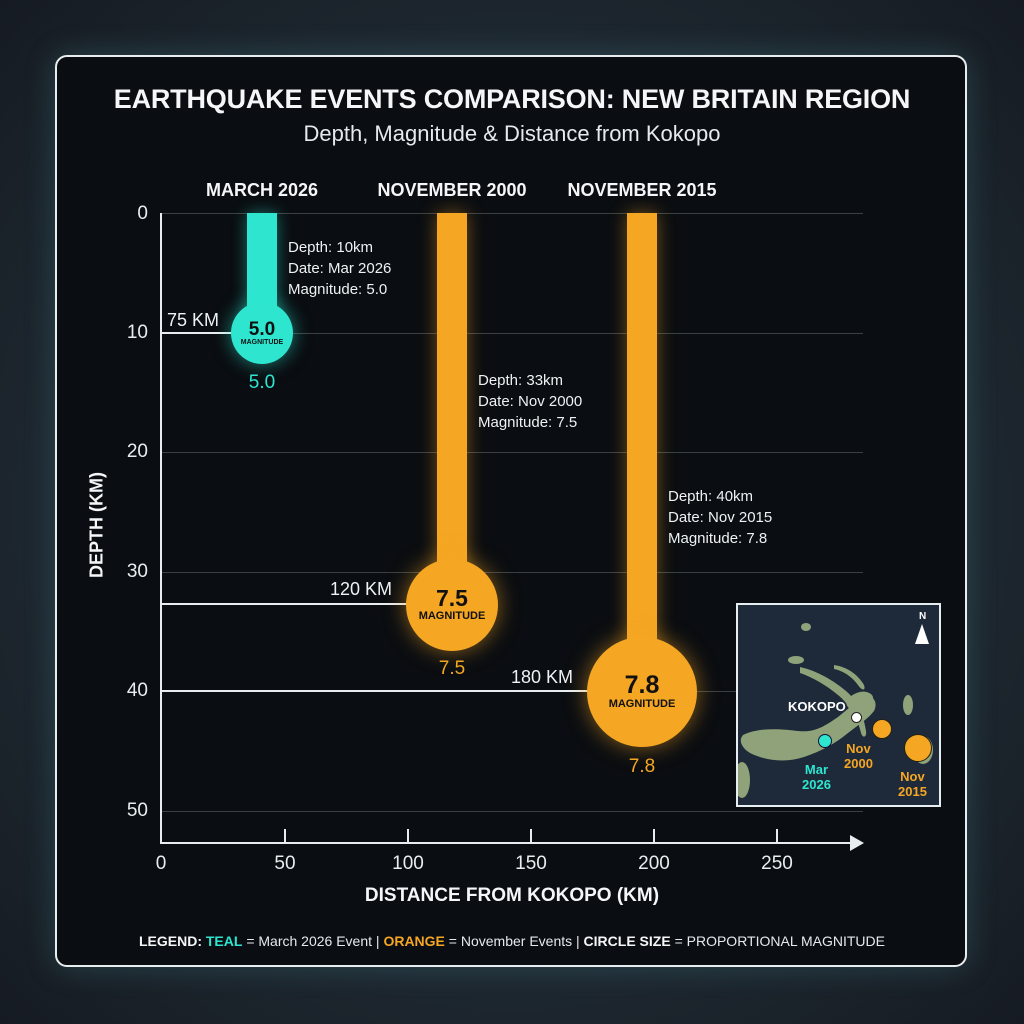  What do you see at coordinates (414, 941) in the screenshot?
I see `legend-orange-word: ORANGE` at bounding box center [414, 941].